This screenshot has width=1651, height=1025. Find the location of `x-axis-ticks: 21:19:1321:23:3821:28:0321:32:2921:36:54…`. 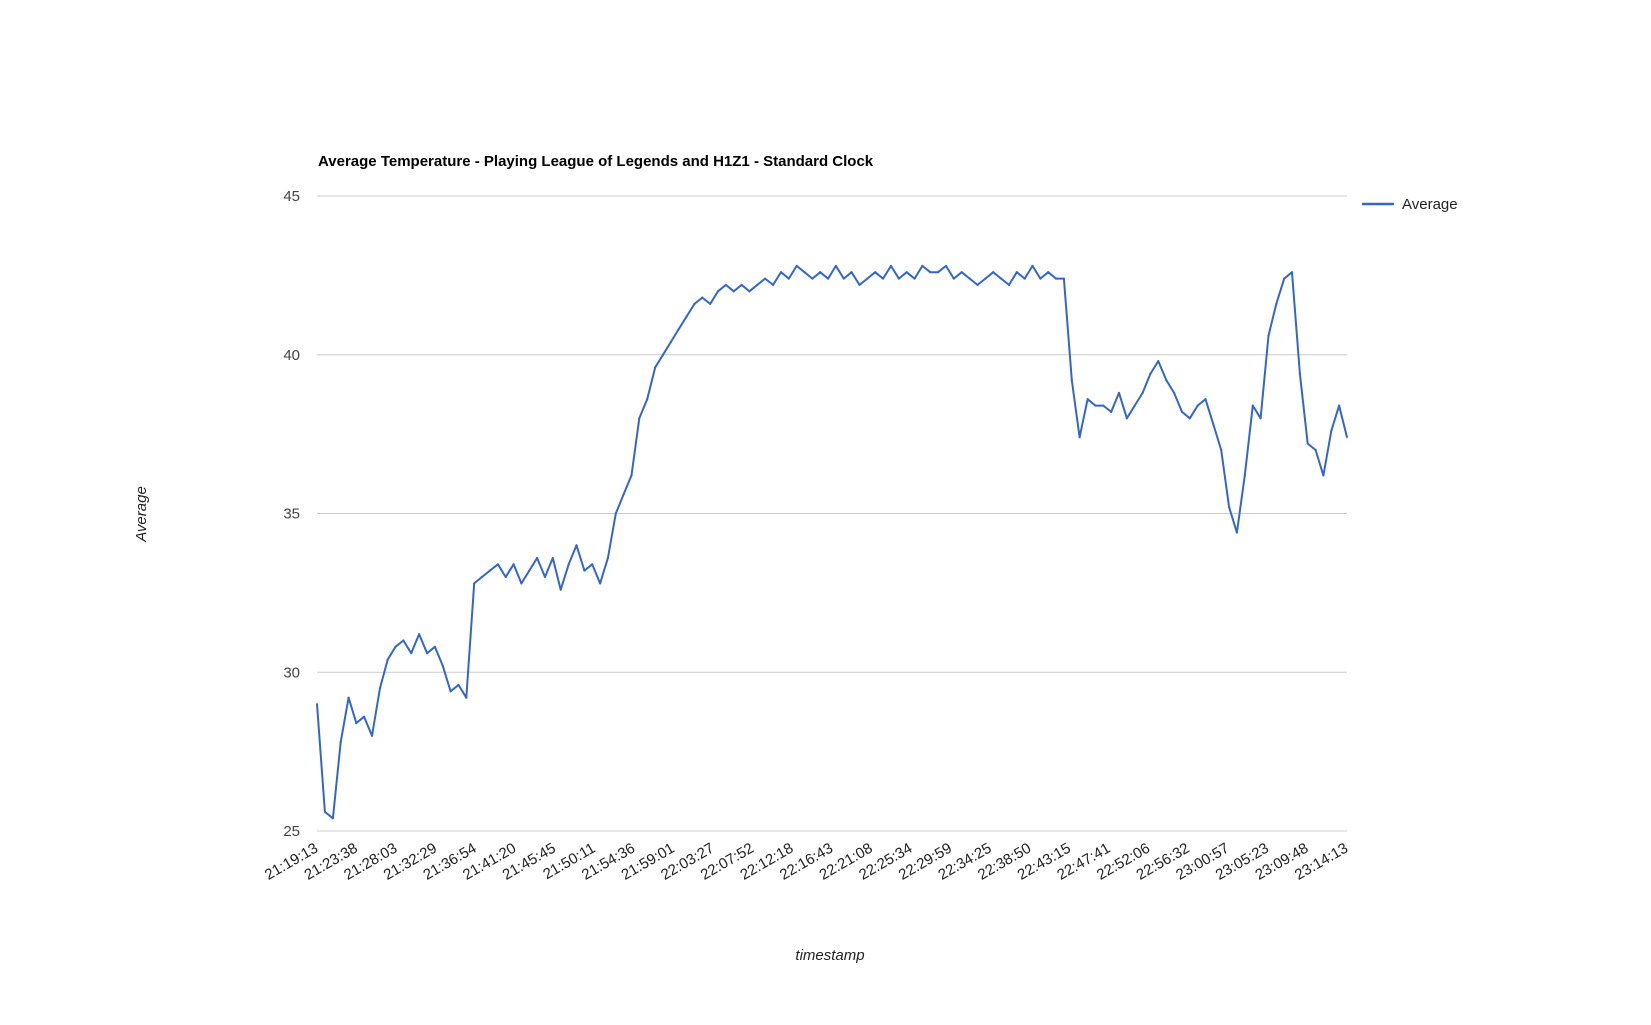

x-axis-ticks: 21:19:1321:23:3821:28:0321:32:2921:36:54… is located at coordinates (806, 862).